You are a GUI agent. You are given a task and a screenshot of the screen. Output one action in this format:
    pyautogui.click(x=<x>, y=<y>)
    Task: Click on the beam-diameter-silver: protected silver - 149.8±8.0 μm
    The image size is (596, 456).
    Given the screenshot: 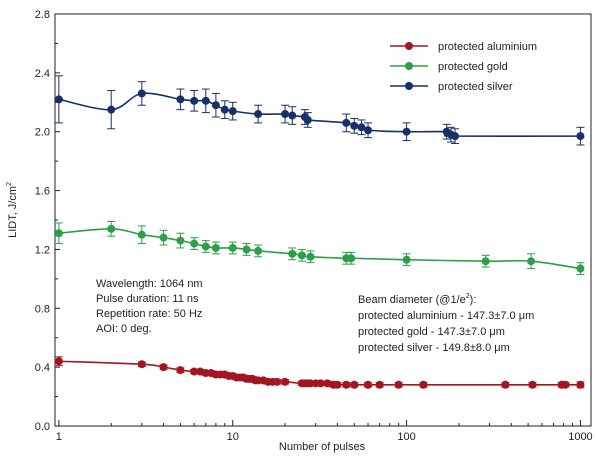 What is the action you would take?
    pyautogui.click(x=434, y=348)
    